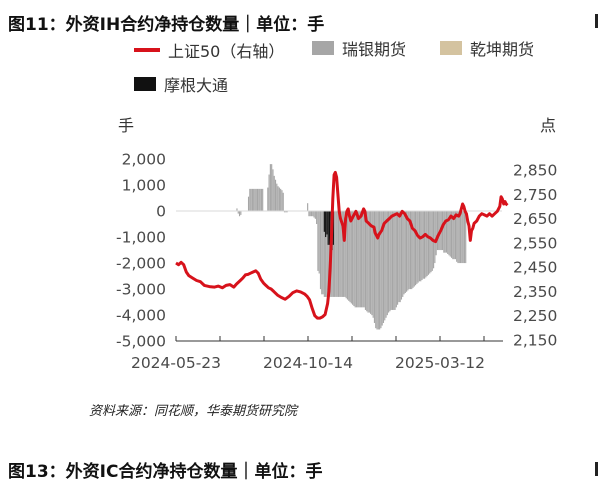 The image size is (599, 491). Describe the element at coordinates (535, 341) in the screenshot. I see `right-tick-label: 2,150` at that location.